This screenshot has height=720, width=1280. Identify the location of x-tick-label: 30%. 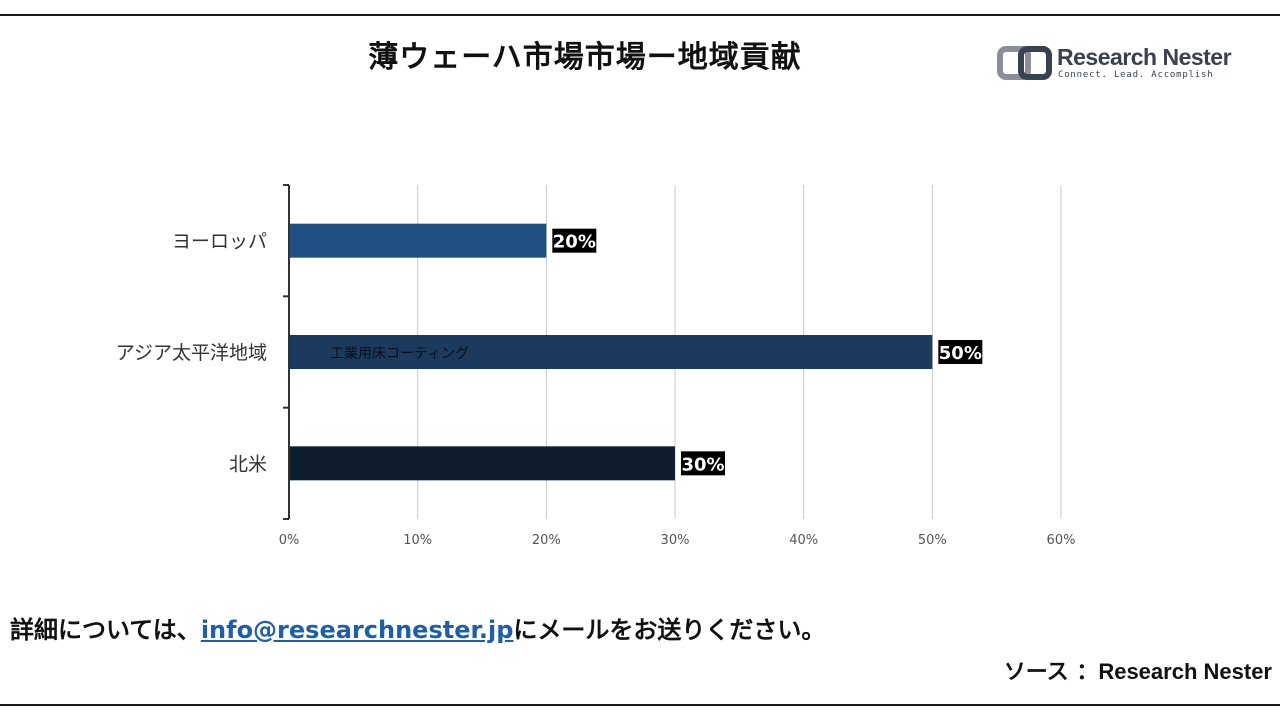
(675, 540).